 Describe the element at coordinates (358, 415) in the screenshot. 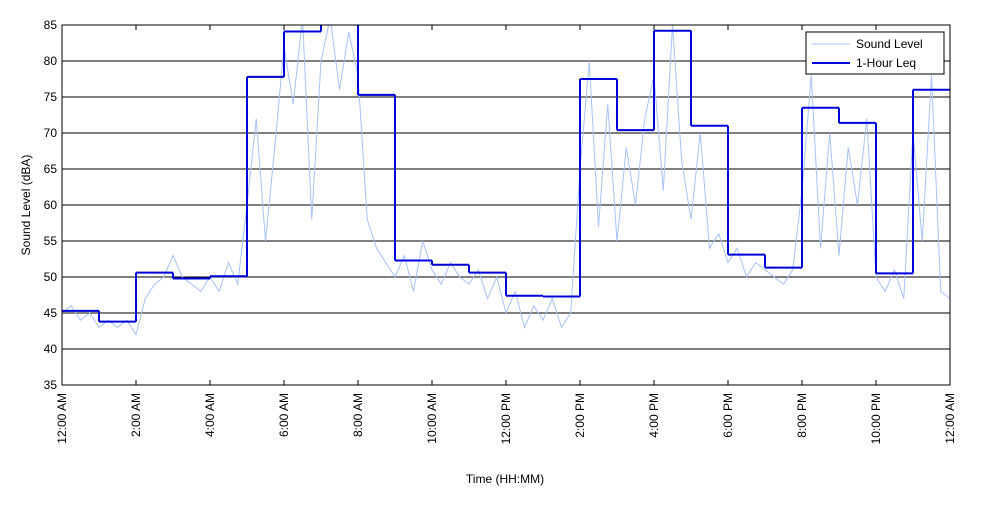

I see `x-tick-label: 8:00 AM` at that location.